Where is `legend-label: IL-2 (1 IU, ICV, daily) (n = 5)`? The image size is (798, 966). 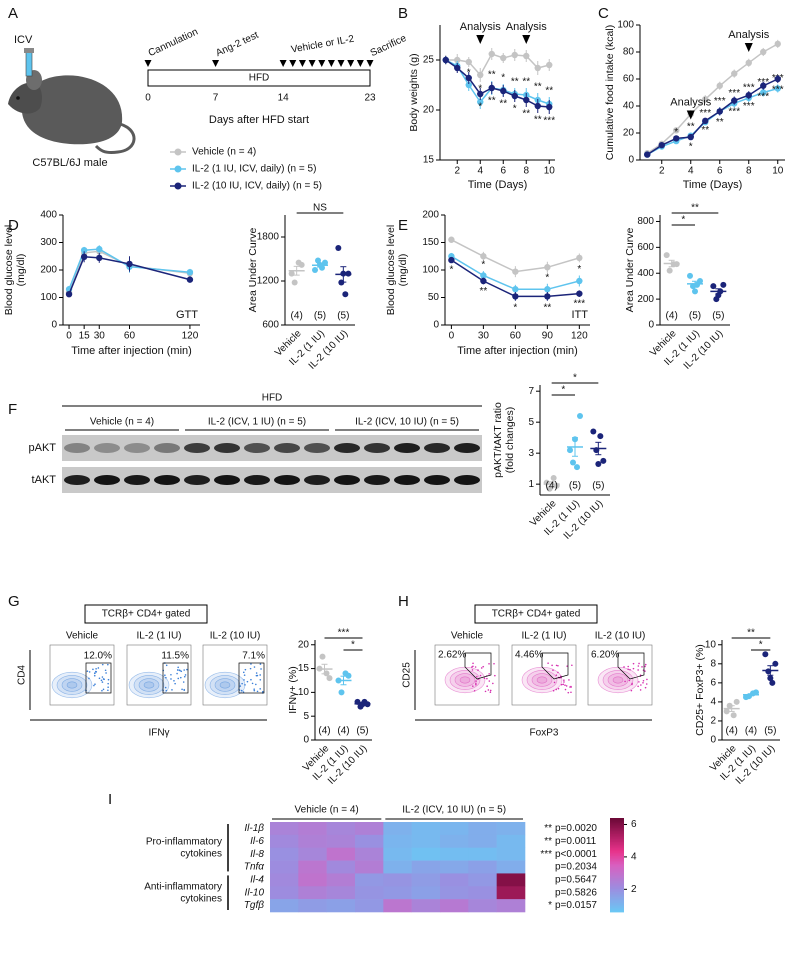
legend-label: IL-2 (1 IU, ICV, daily) (n = 5) is located at coordinates (254, 169).